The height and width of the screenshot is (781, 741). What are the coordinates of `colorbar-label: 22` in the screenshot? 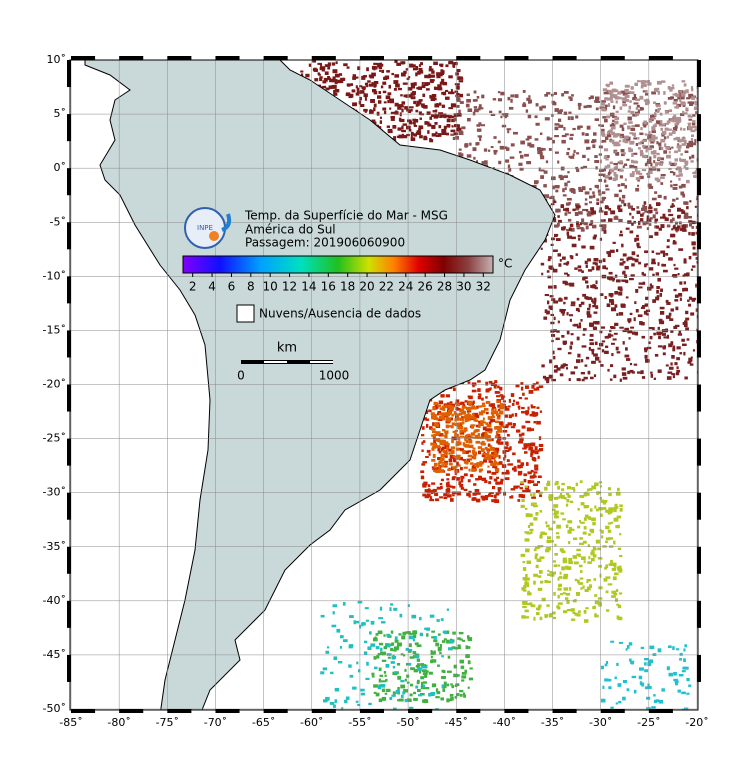 It's located at (386, 287).